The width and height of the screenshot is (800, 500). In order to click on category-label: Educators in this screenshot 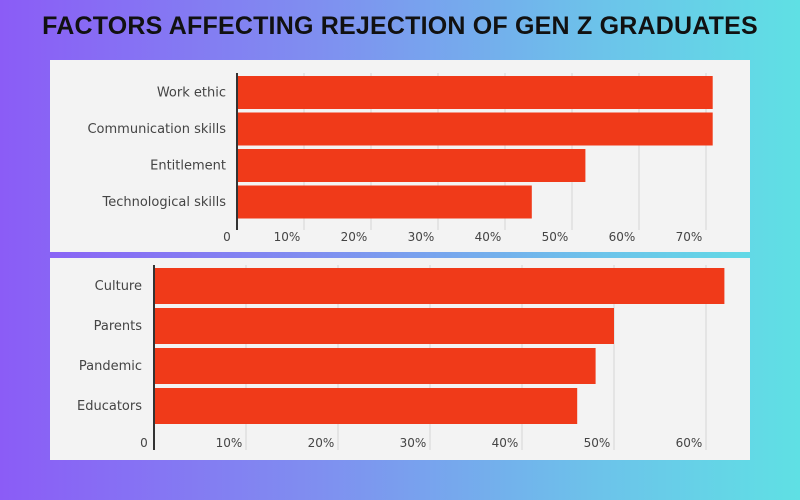, I will do `click(109, 406)`.